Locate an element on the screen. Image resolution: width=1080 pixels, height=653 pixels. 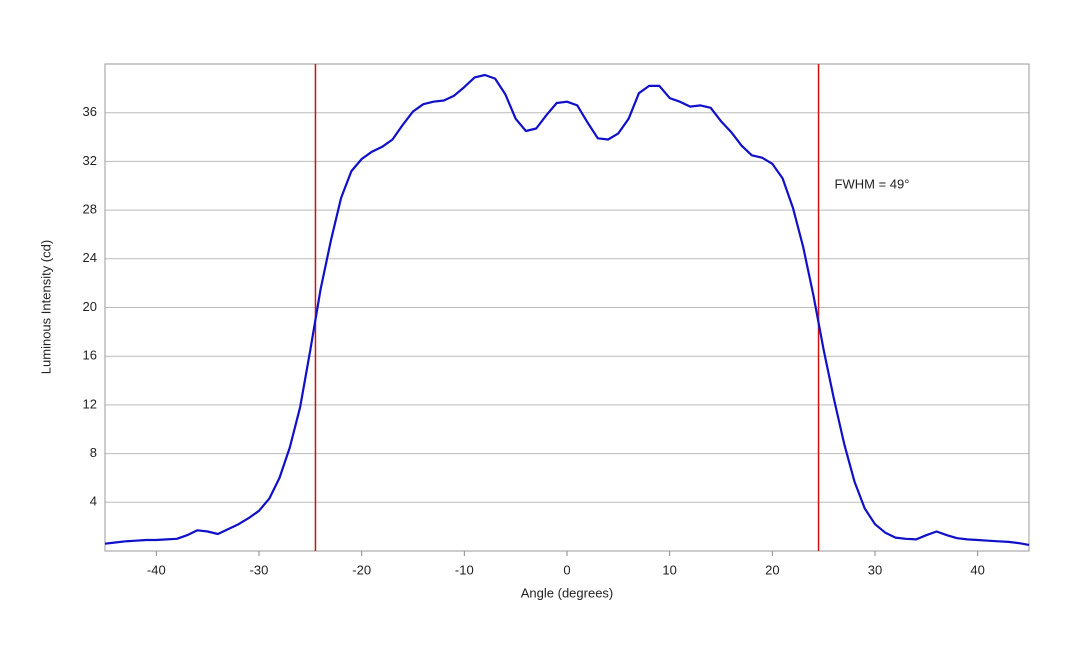
y-tick-label: 16 is located at coordinates (90, 355).